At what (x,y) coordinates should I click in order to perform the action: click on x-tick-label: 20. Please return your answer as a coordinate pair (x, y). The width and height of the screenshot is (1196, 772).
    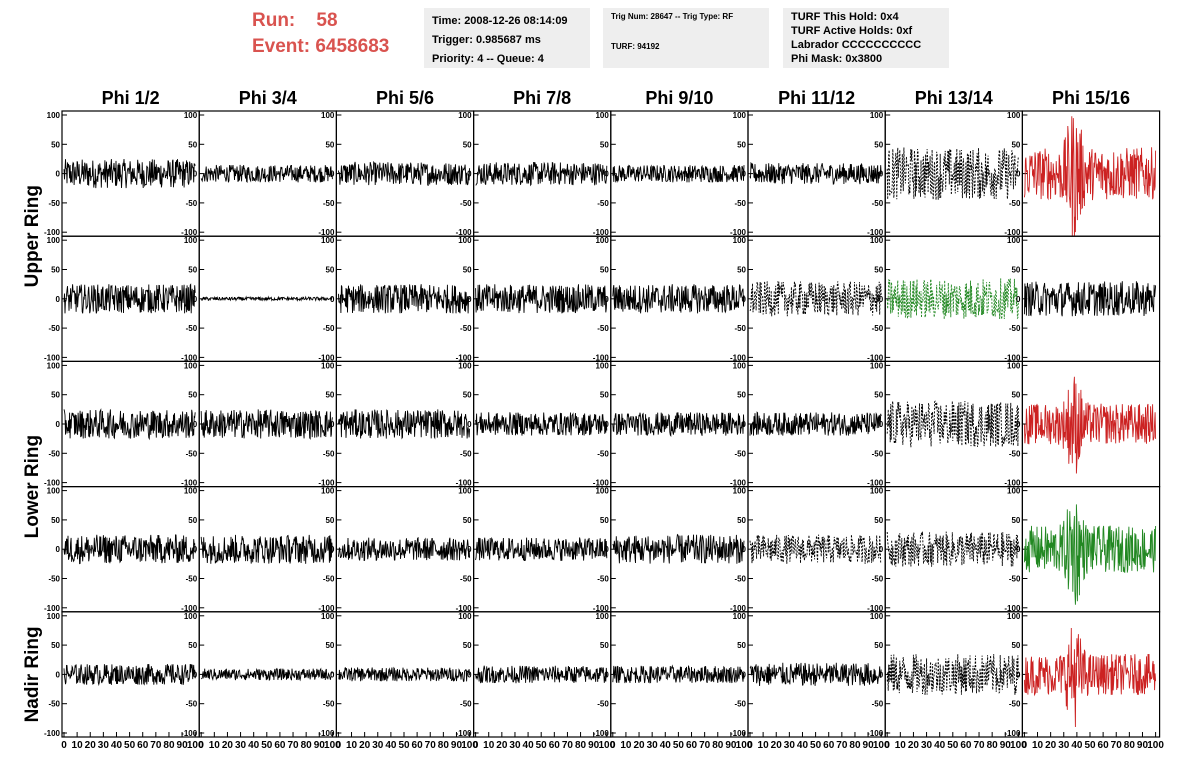
    Looking at the image, I should click on (639, 745).